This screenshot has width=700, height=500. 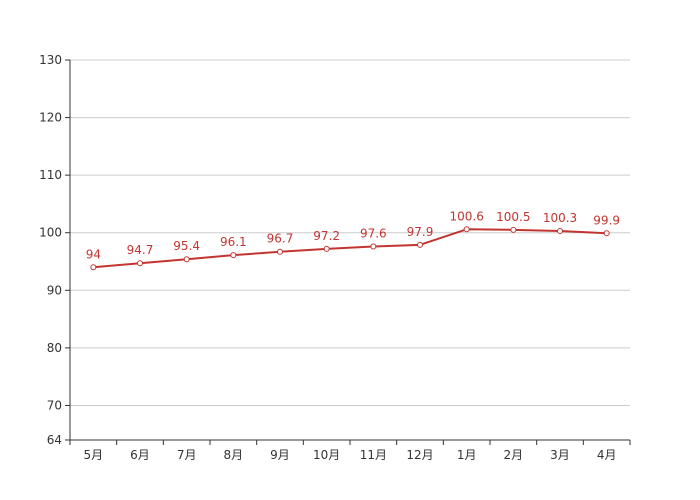 What do you see at coordinates (140, 455) in the screenshot?
I see `x-tick-label: 6月` at bounding box center [140, 455].